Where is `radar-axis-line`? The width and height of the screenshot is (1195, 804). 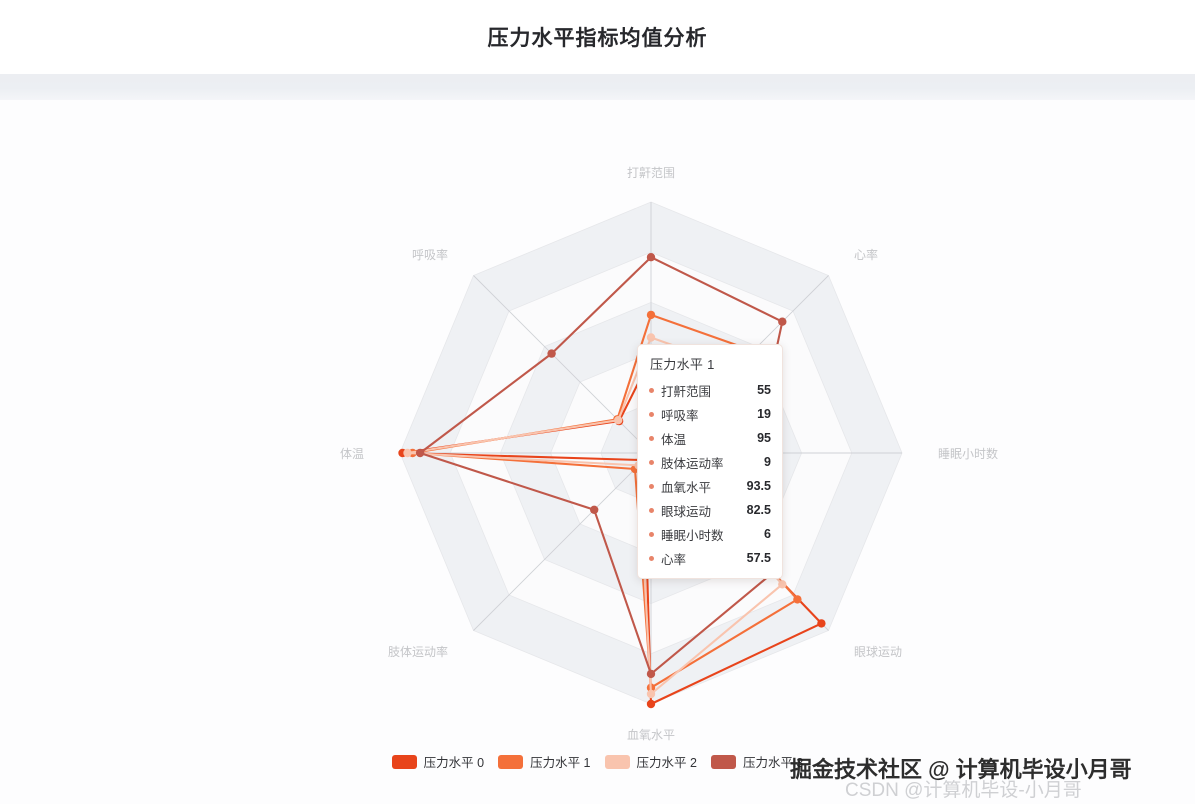 radar-axis-line is located at coordinates (562, 541).